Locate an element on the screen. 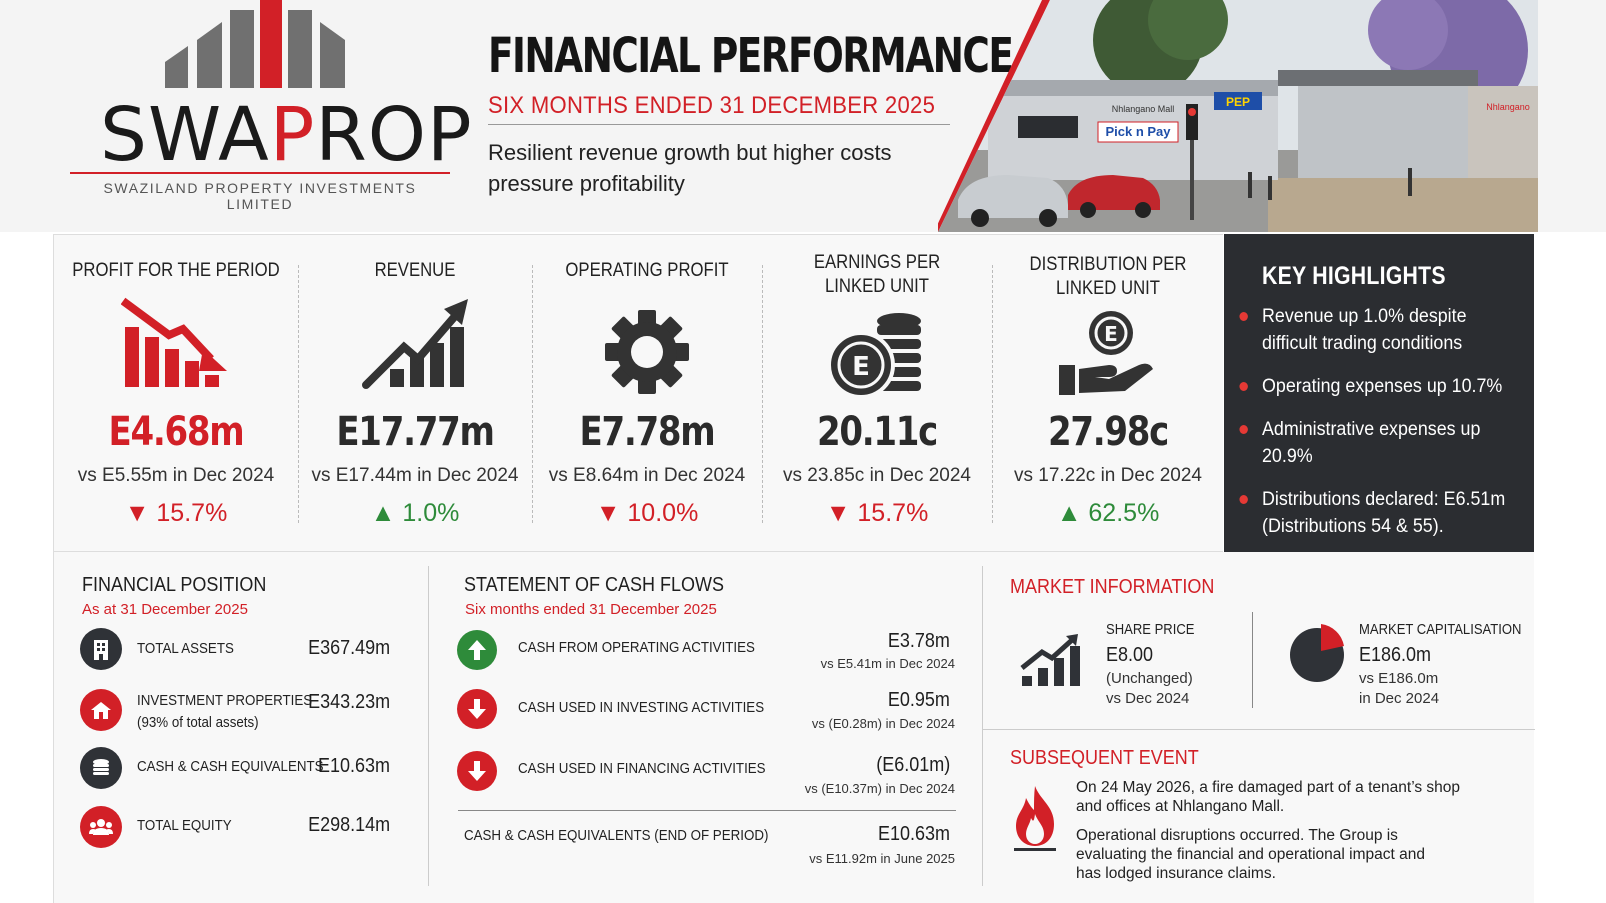 The height and width of the screenshot is (903, 1606). market-cap-note: vs E186.0m in Dec 2024 is located at coordinates (1429, 689).